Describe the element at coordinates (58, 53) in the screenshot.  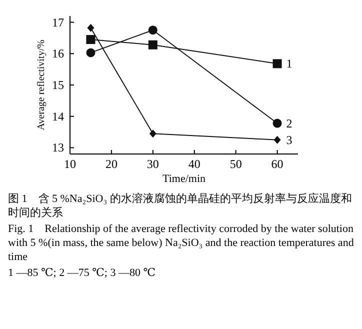
I see `y-tick-label: 16` at that location.